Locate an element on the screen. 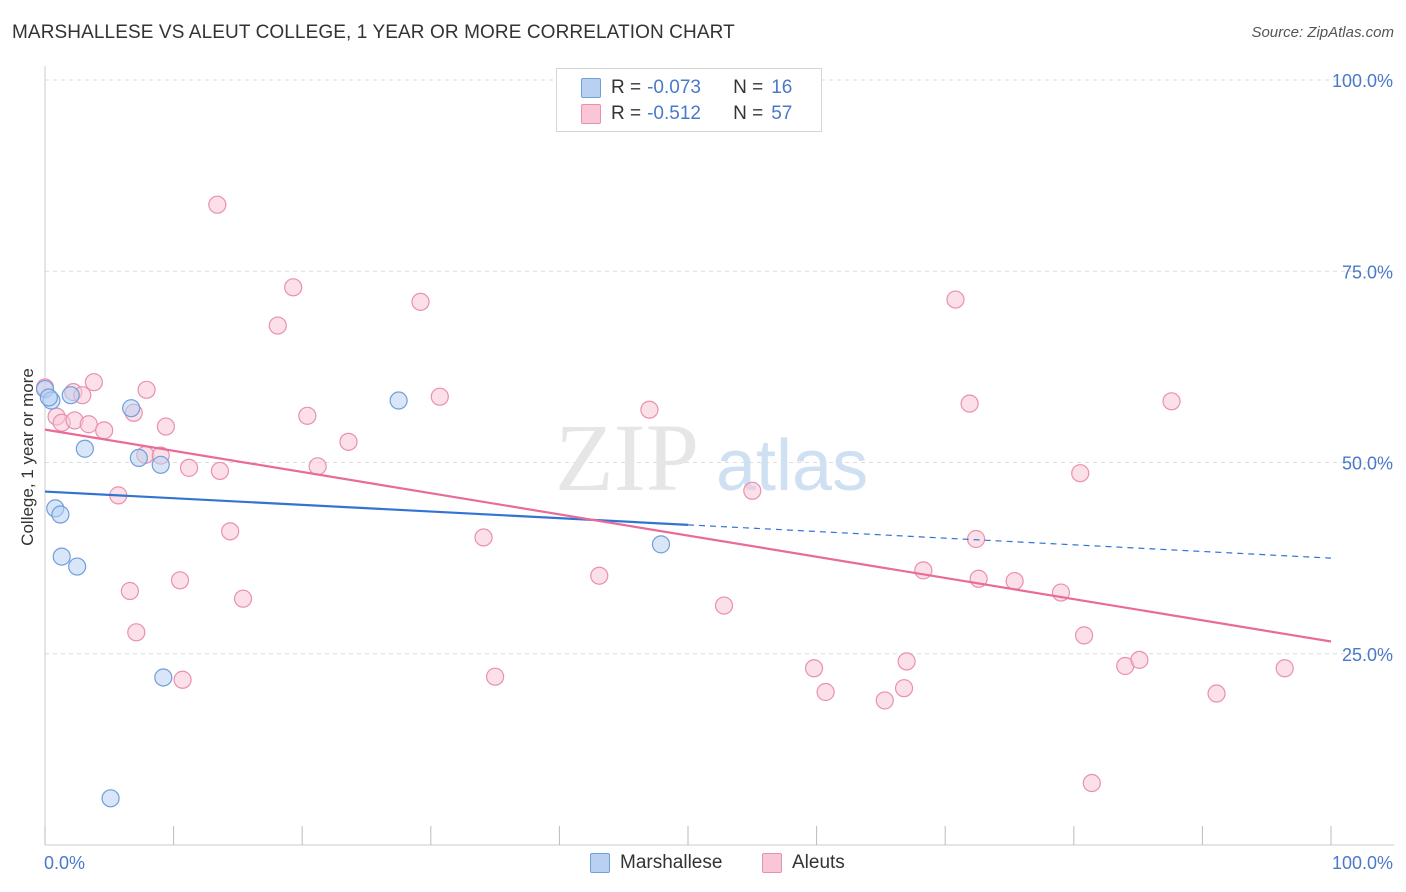 The width and height of the screenshot is (1406, 892). legend-r-value: -0.512 is located at coordinates (674, 113).